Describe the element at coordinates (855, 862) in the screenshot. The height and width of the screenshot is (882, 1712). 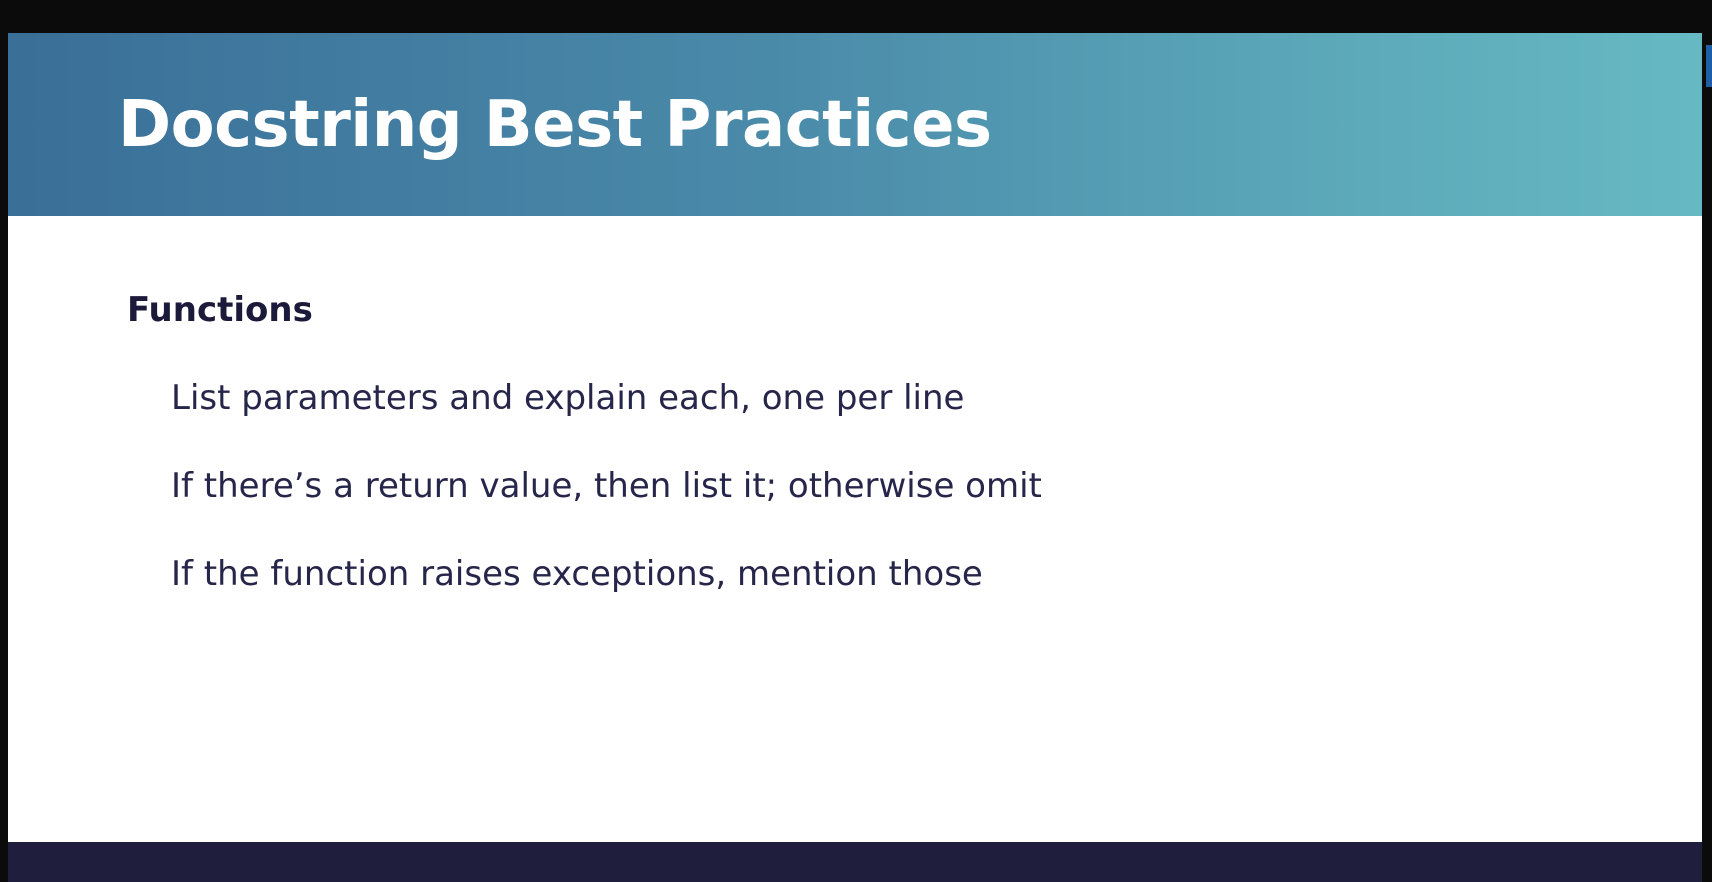
I see `slide-footer-bar` at that location.